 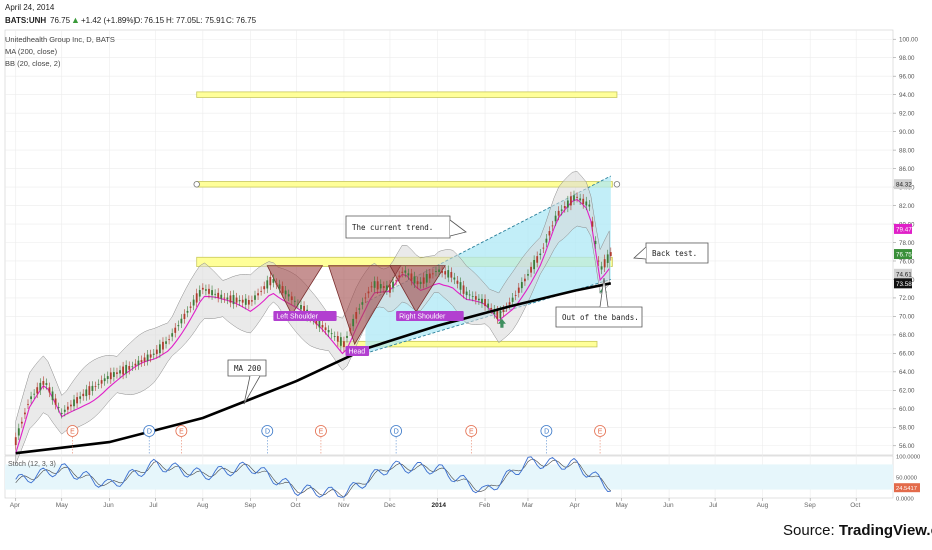 I want to click on out-of-bands-text: Out of the bands., so click(x=600, y=317).